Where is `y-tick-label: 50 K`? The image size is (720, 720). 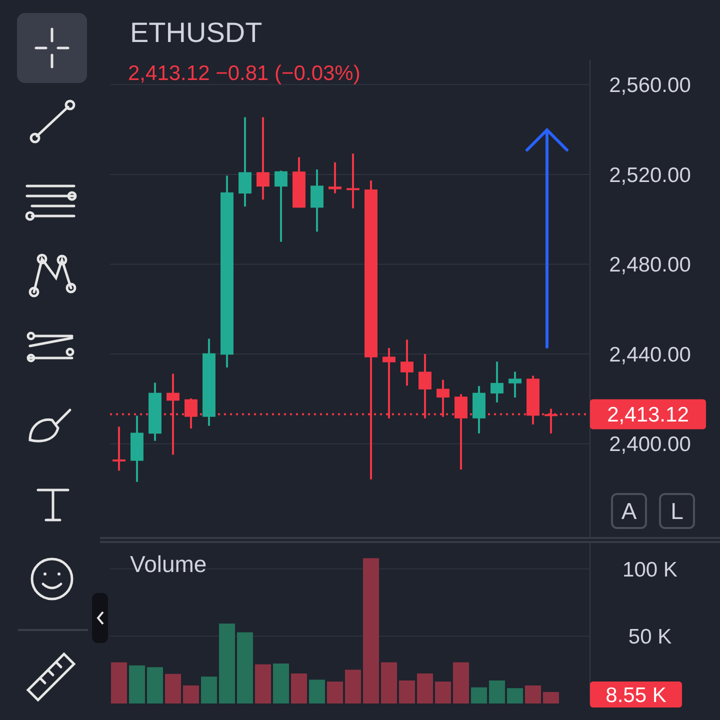 y-tick-label: 50 K is located at coordinates (650, 637).